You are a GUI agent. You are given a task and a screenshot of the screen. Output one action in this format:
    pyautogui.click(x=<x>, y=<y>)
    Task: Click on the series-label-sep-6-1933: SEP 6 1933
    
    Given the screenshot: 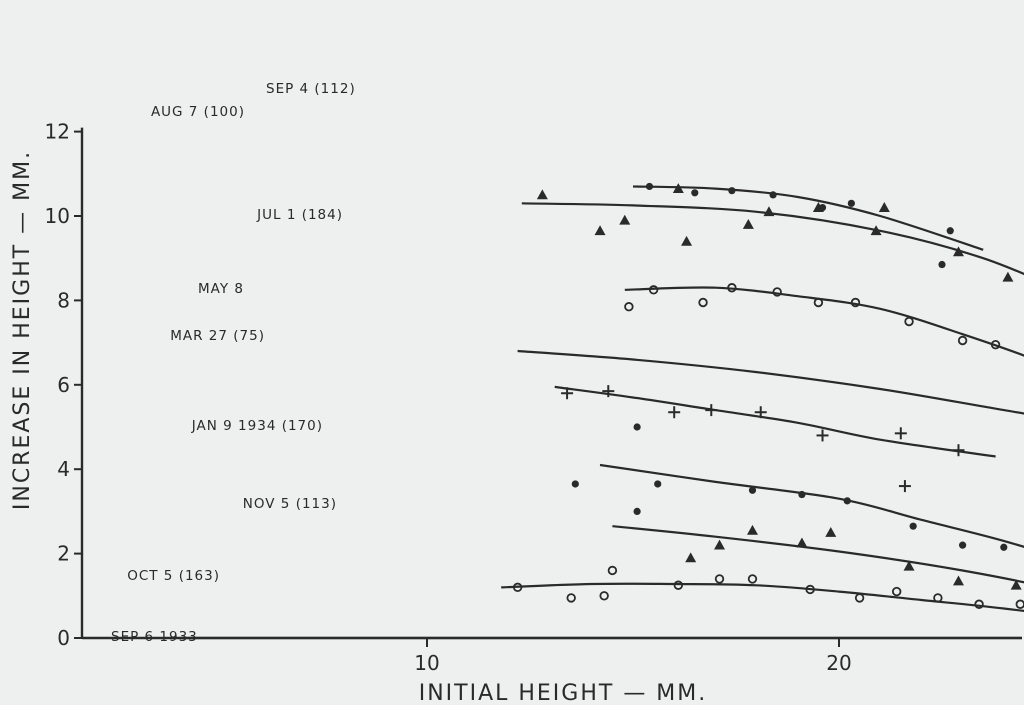 What is the action you would take?
    pyautogui.click(x=154, y=637)
    